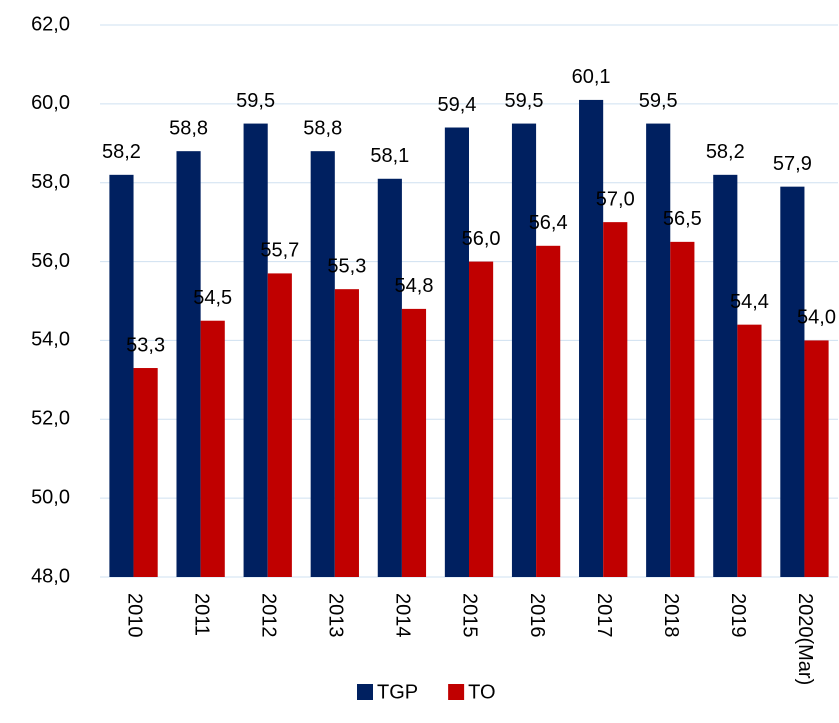  I want to click on y-tick-label: 52,0, so click(50, 419).